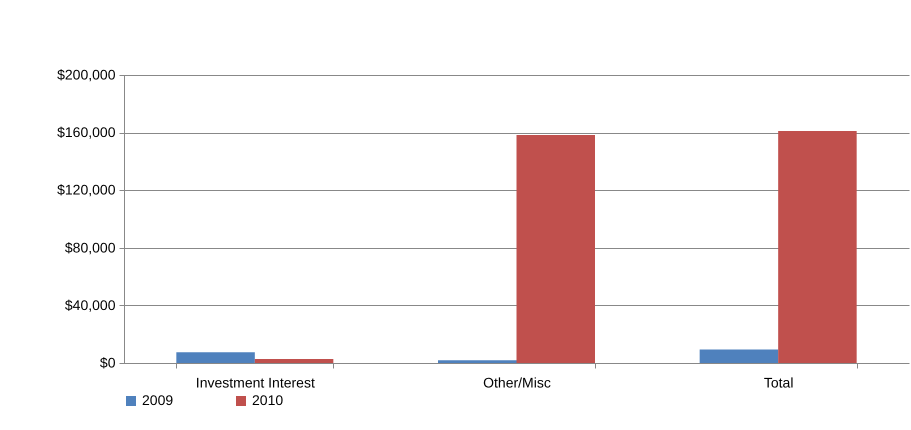  I want to click on legend-label: 2009, so click(158, 400).